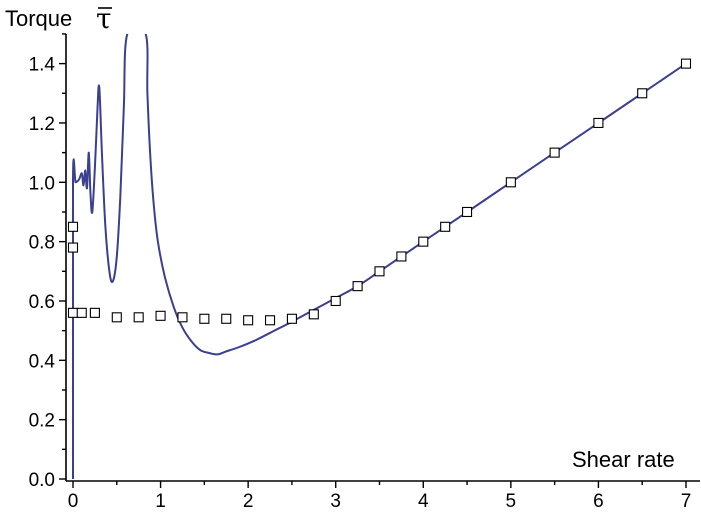 The height and width of the screenshot is (513, 701). I want to click on x-axis-label: Shear rate, so click(623, 459).